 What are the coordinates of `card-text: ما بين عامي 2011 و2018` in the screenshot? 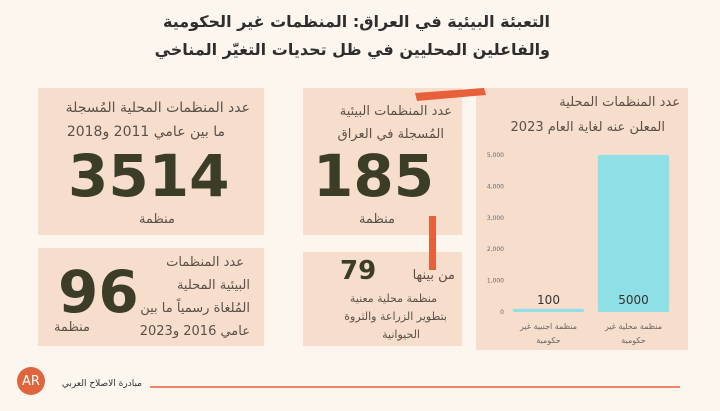 It's located at (145, 132).